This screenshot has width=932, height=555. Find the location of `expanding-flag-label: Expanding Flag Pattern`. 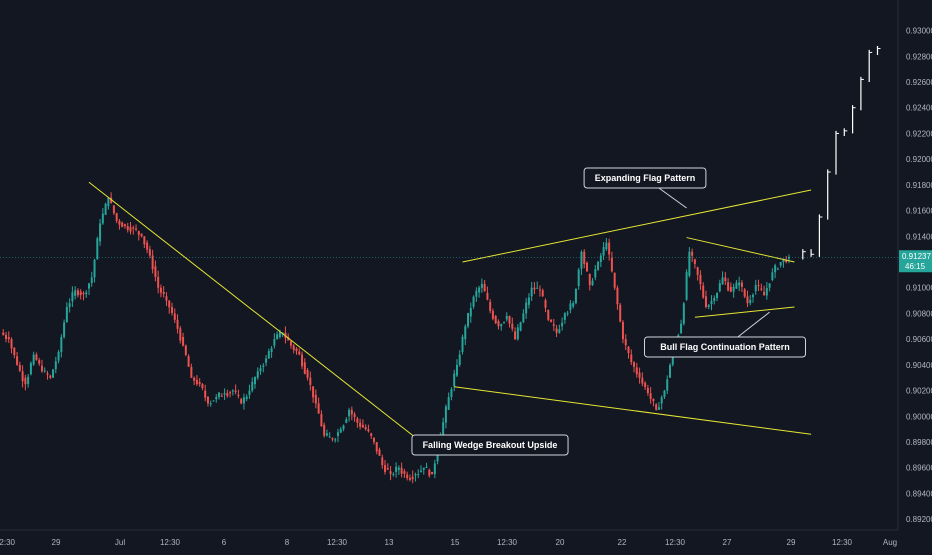

expanding-flag-label: Expanding Flag Pattern is located at coordinates (645, 178).